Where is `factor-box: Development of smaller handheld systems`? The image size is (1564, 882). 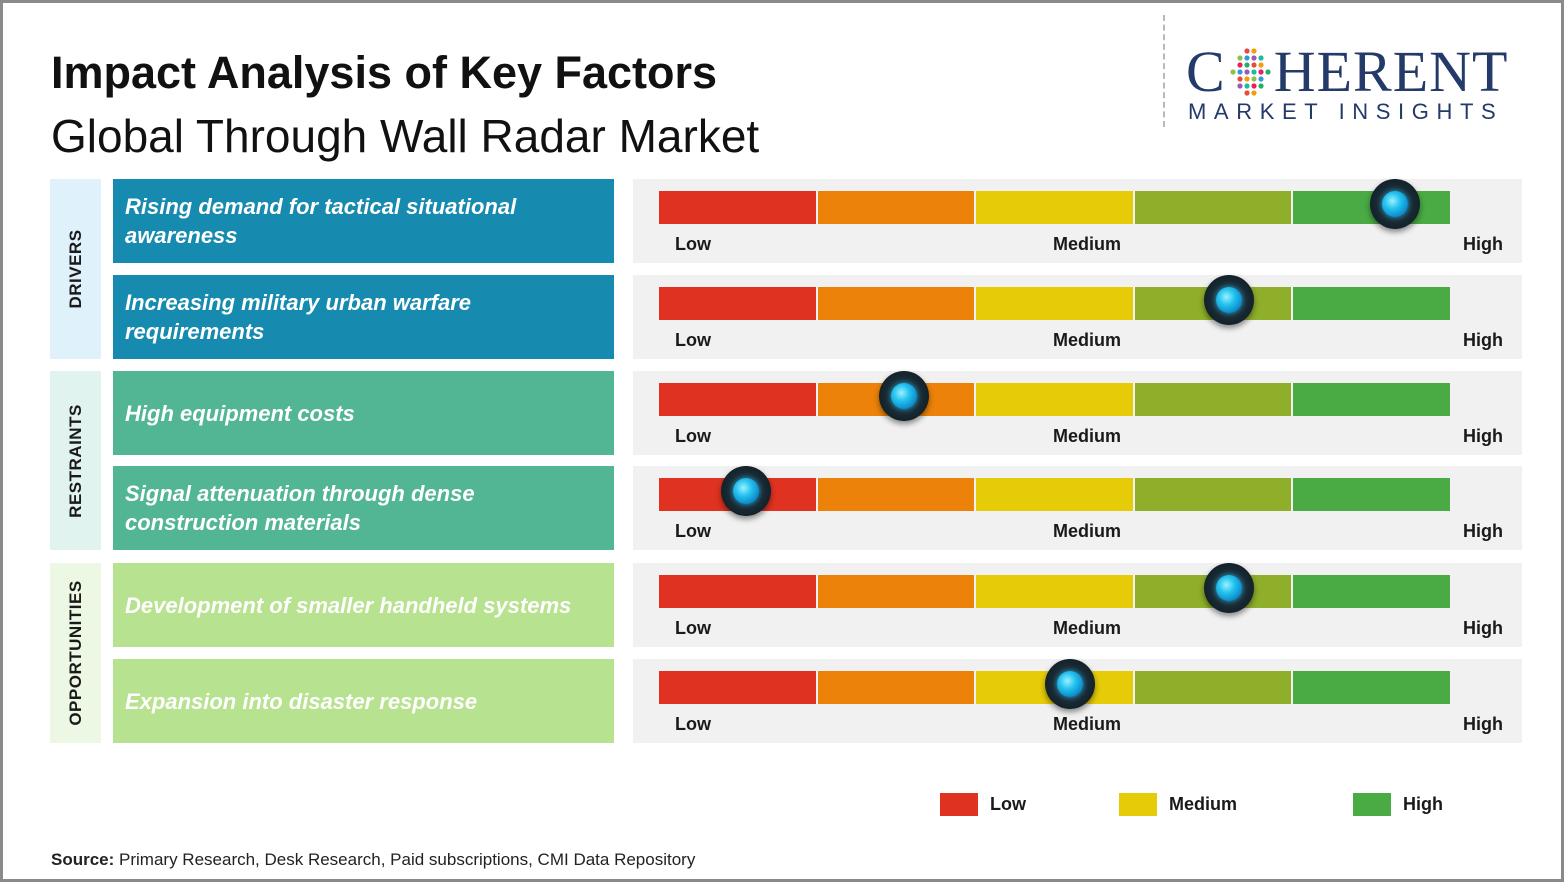
factor-box: Development of smaller handheld systems is located at coordinates (363, 605).